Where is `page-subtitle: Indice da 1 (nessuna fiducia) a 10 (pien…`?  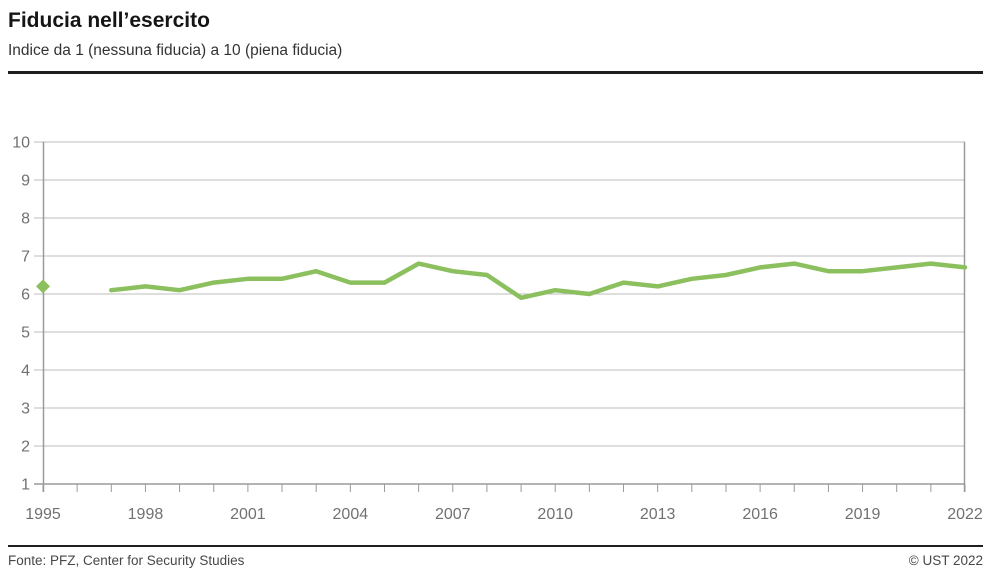 page-subtitle: Indice da 1 (nessuna fiducia) a 10 (pien… is located at coordinates (175, 50).